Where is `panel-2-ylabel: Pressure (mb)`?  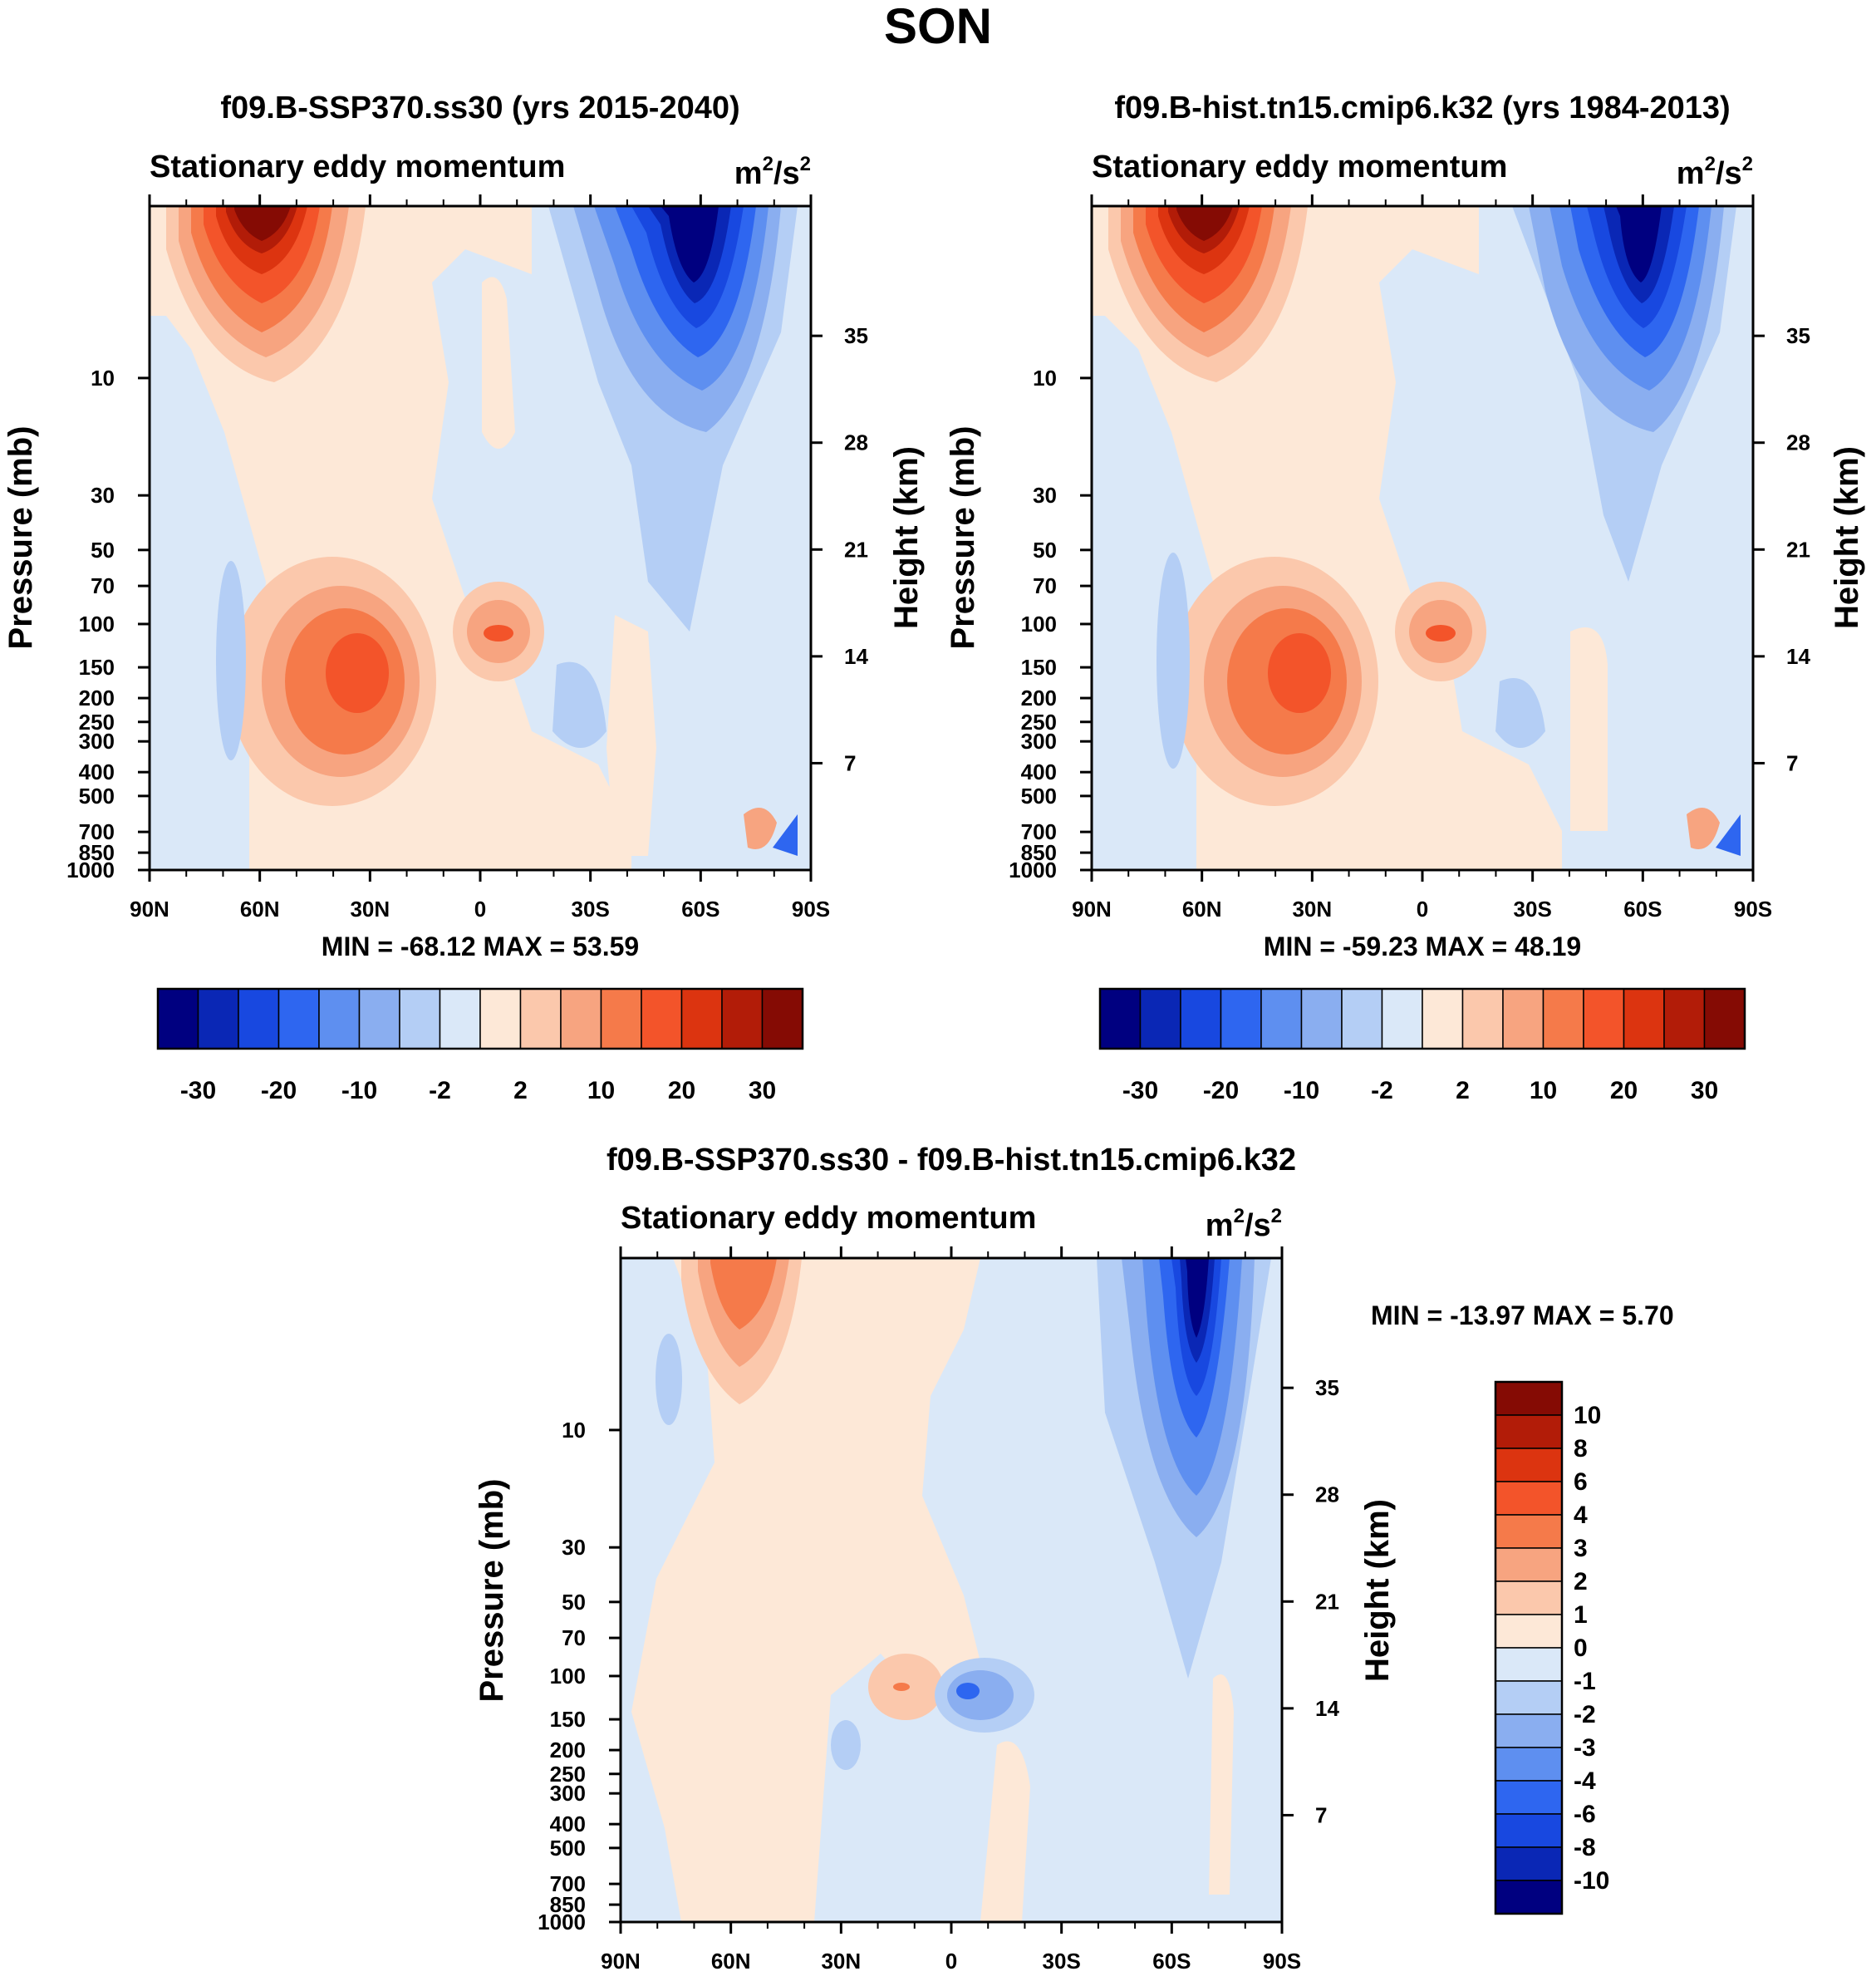
panel-2-ylabel: Pressure (mb) is located at coordinates (963, 538).